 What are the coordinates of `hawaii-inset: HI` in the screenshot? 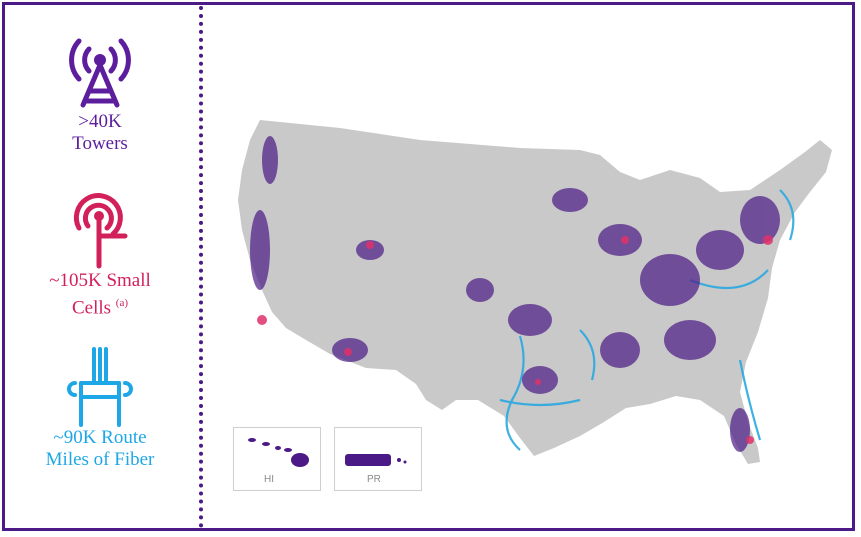 It's located at (277, 459).